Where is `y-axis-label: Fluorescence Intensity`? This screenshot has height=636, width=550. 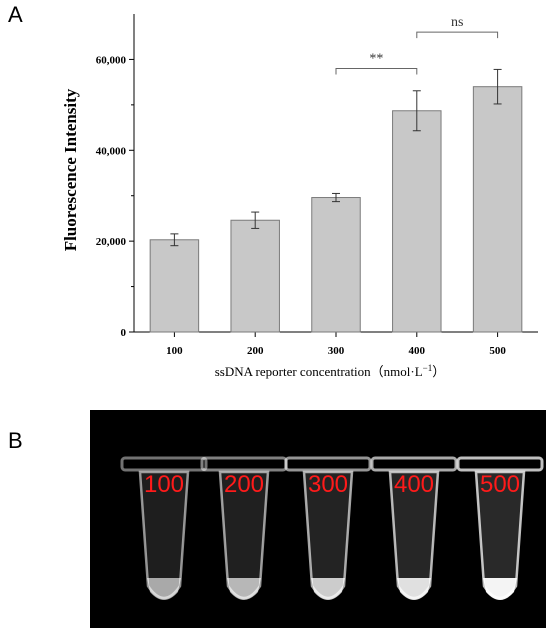 y-axis-label: Fluorescence Intensity is located at coordinates (70, 169).